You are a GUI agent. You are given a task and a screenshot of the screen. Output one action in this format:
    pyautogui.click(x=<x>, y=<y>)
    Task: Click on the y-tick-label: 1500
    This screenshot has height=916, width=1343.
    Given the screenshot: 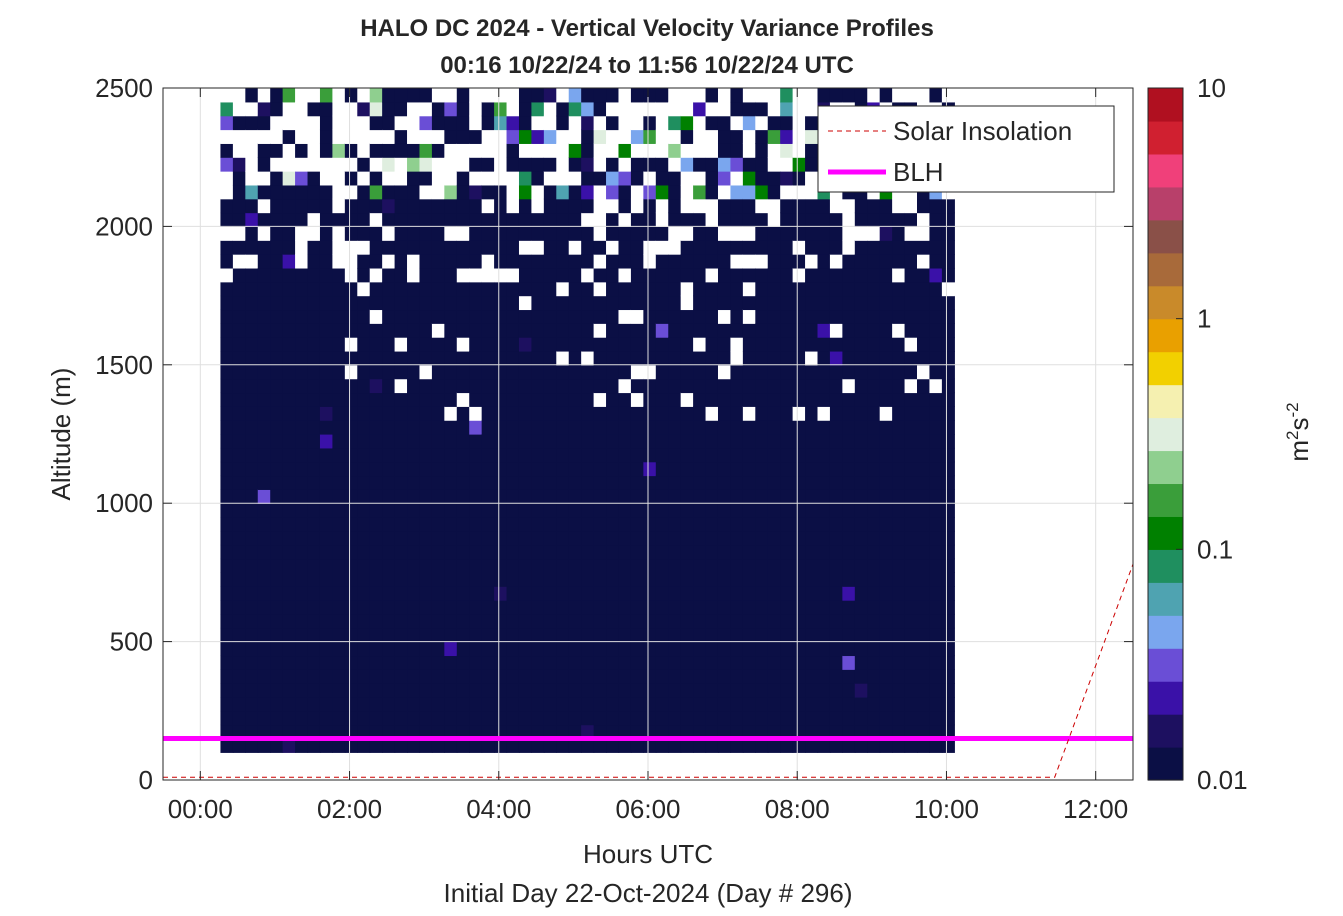 What is the action you would take?
    pyautogui.click(x=124, y=365)
    